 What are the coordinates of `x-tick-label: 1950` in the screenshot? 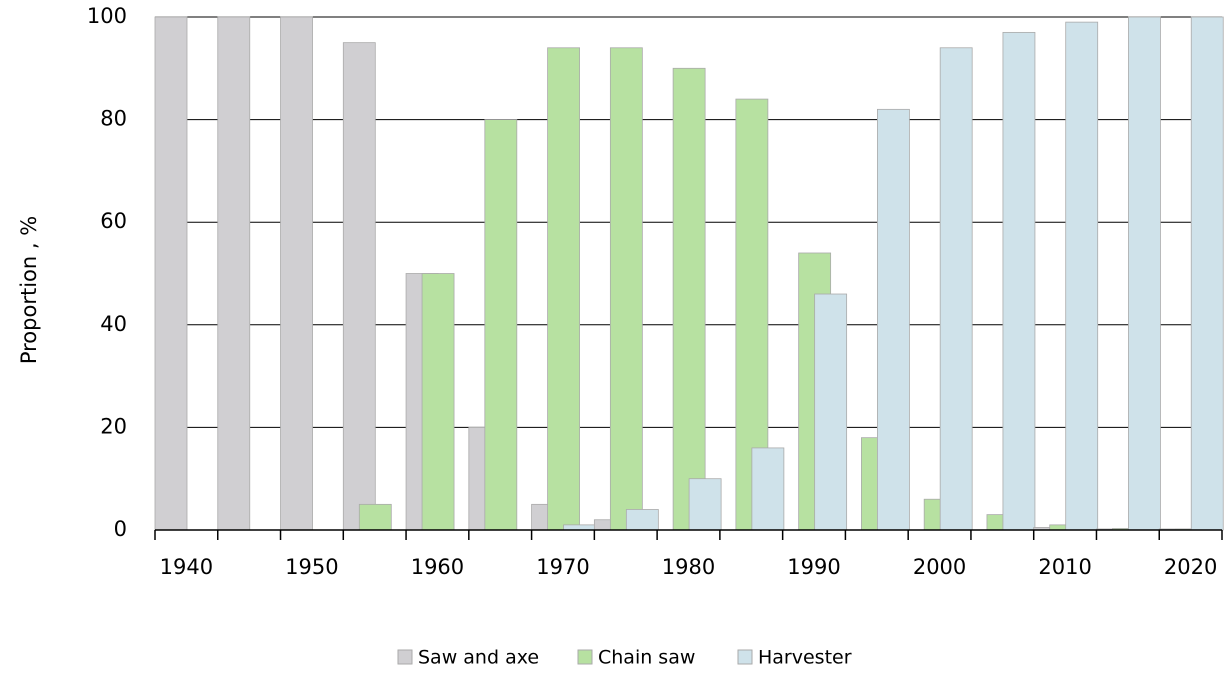 It's located at (311, 567).